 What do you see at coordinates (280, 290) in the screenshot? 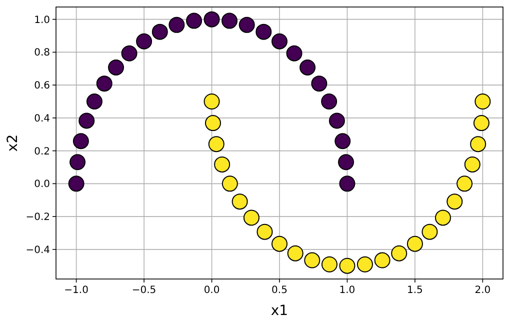
I see `x-tick-label: 0.5` at bounding box center [280, 290].